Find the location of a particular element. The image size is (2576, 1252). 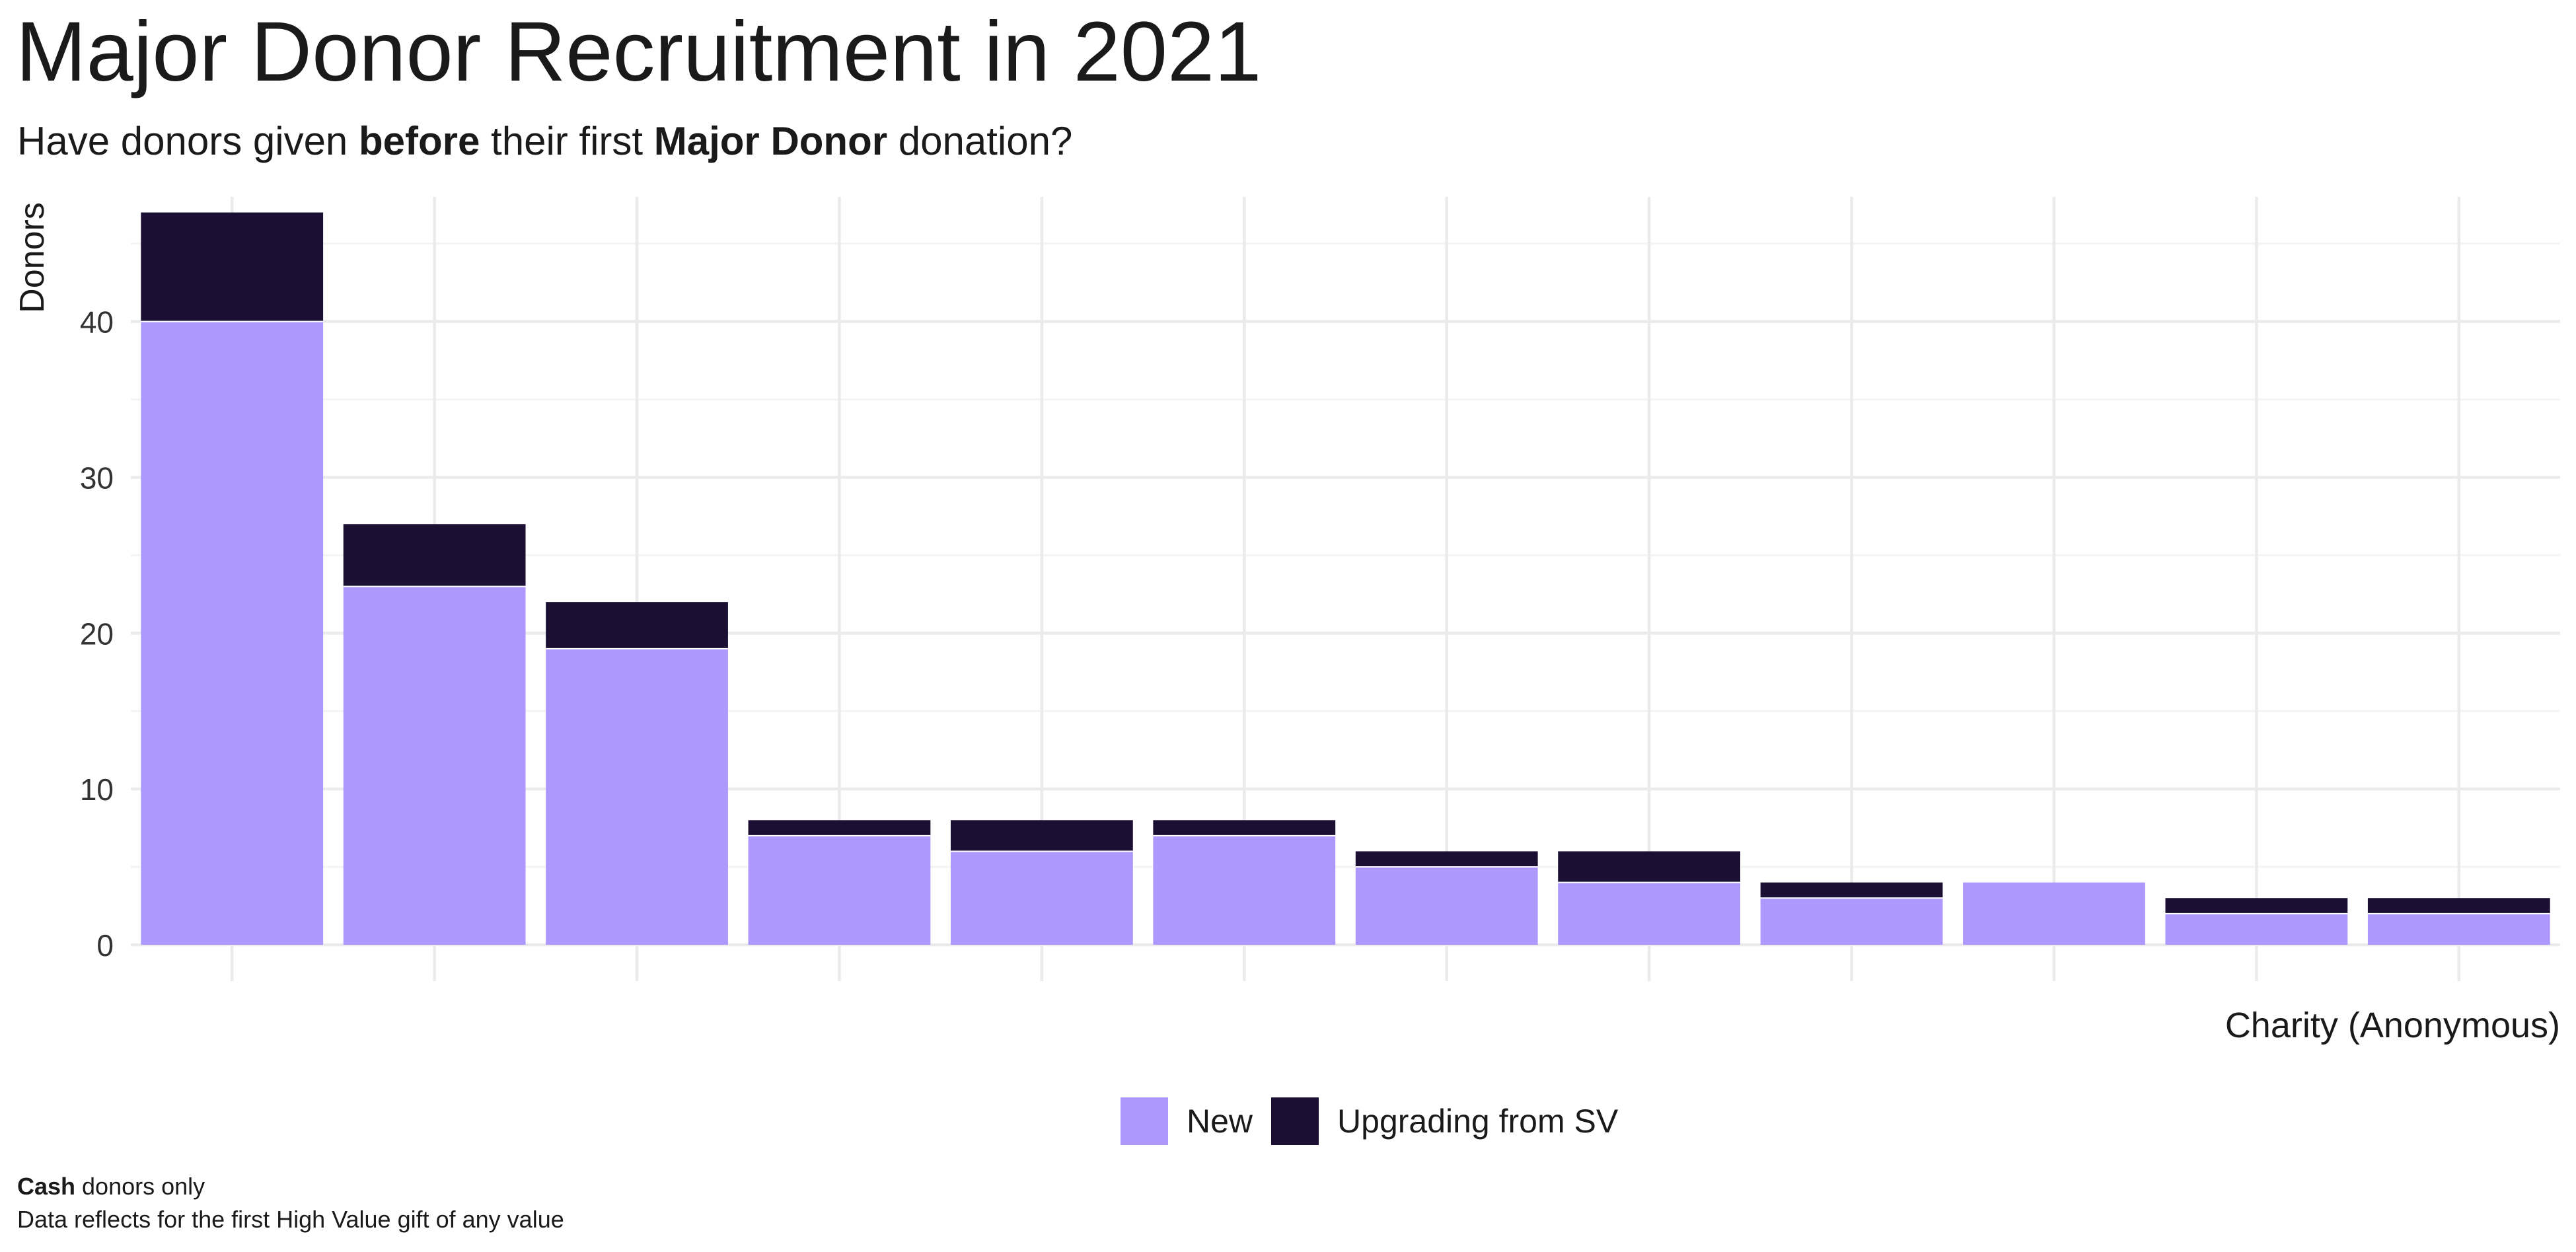

legend-item-upgrading: Upgrading from SV is located at coordinates (1444, 1121).